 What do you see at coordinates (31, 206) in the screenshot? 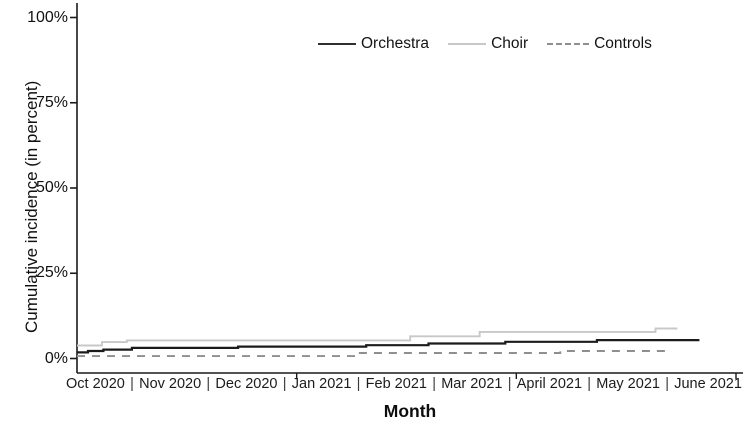
I see `y-axis-title: Cumulative incidence (in percent)` at bounding box center [31, 206].